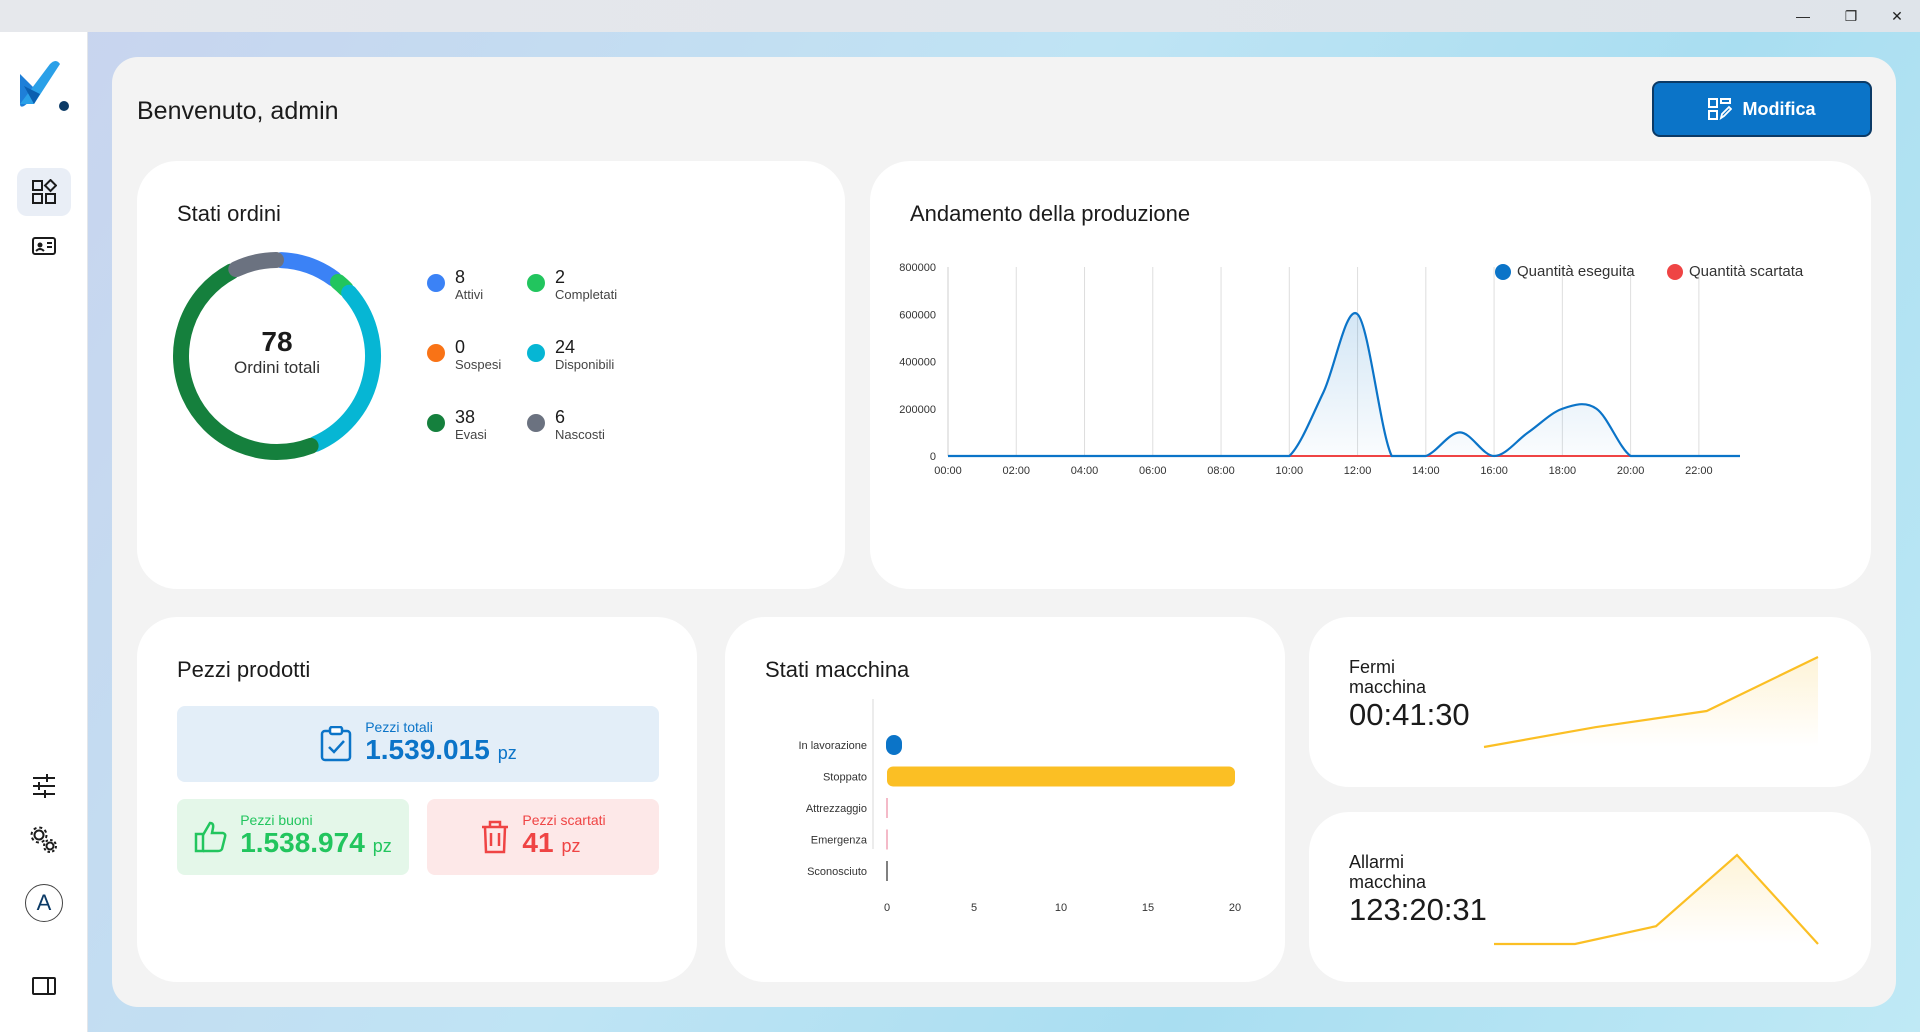  I want to click on legend-label: Nascosti, so click(580, 434).